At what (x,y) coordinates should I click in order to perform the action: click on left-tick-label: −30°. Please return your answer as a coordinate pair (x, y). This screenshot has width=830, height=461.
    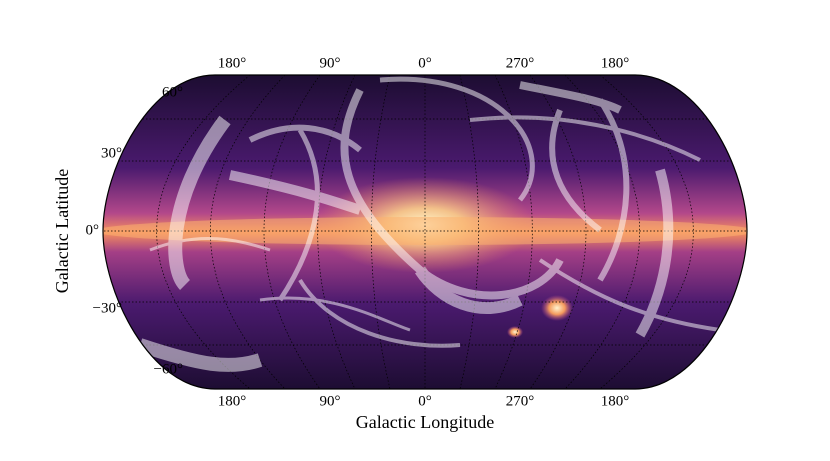
    Looking at the image, I should click on (107, 308).